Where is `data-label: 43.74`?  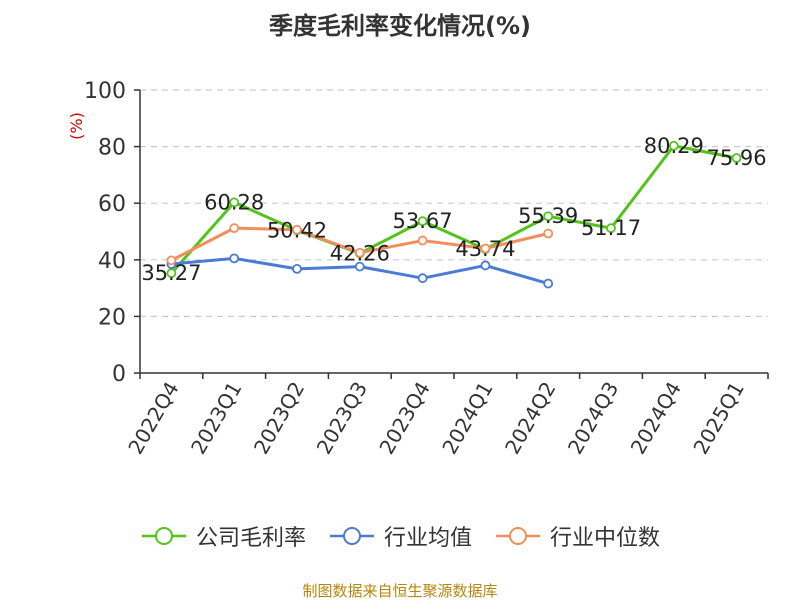 data-label: 43.74 is located at coordinates (485, 249).